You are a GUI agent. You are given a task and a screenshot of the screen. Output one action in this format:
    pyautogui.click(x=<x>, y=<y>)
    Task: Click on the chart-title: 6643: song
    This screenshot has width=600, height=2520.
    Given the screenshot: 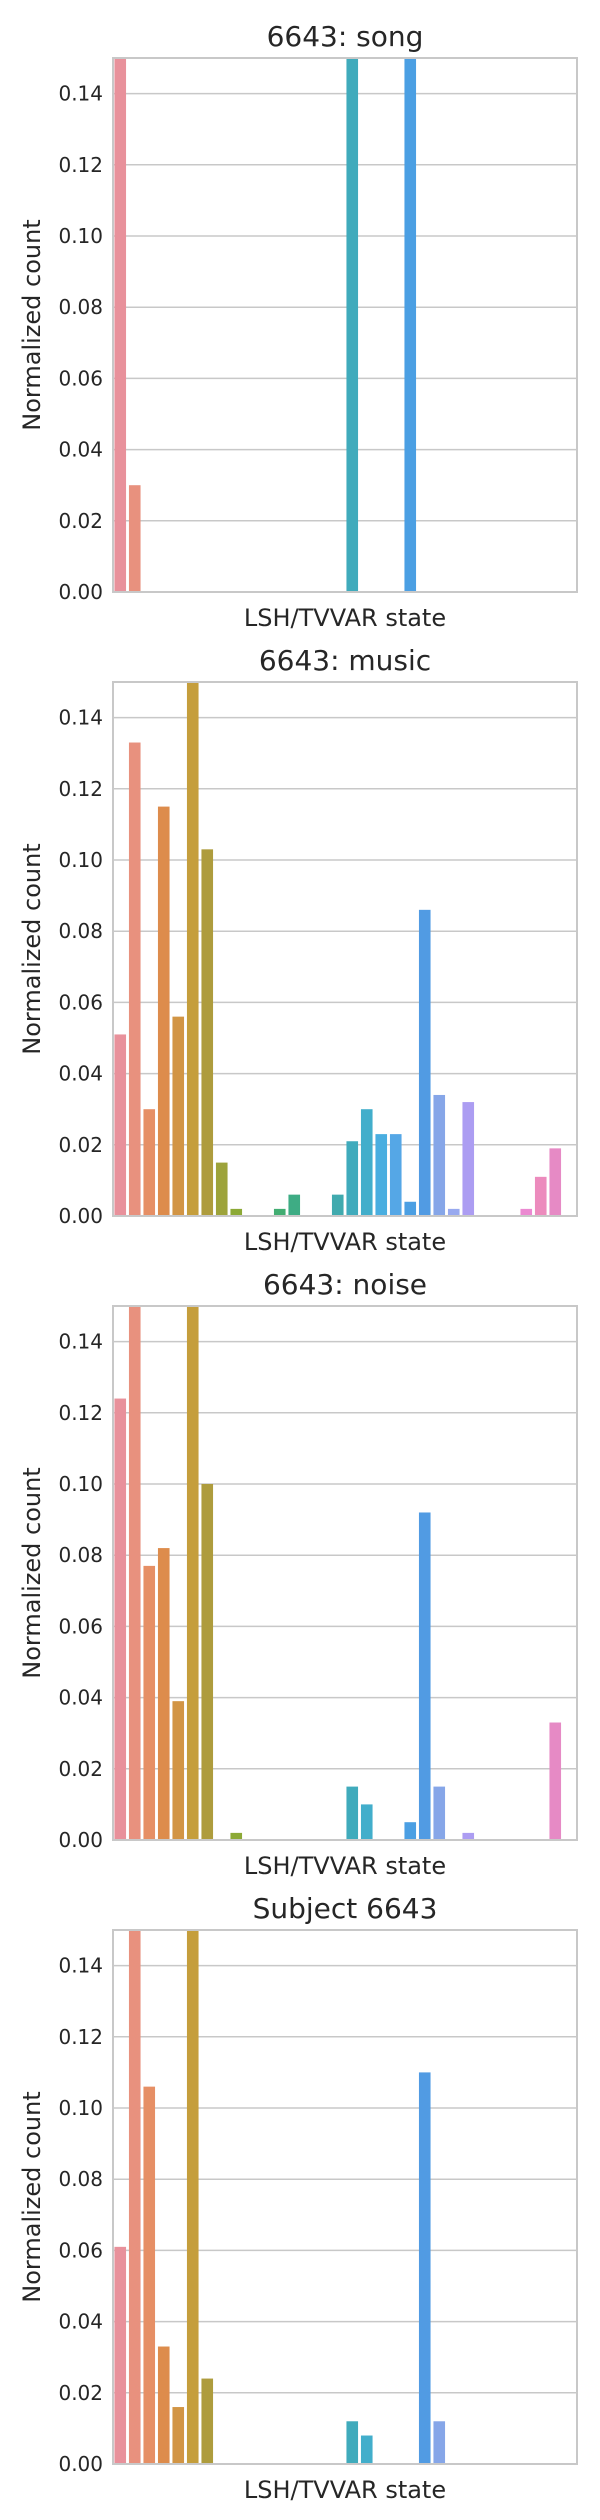 What is the action you would take?
    pyautogui.click(x=345, y=36)
    